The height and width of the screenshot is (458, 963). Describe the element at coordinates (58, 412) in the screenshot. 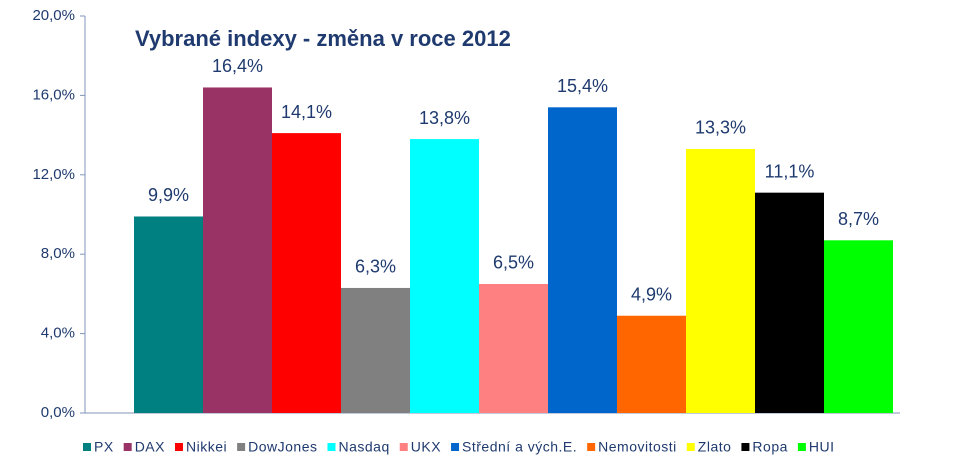

I see `y-tick-label: 0,0%` at that location.